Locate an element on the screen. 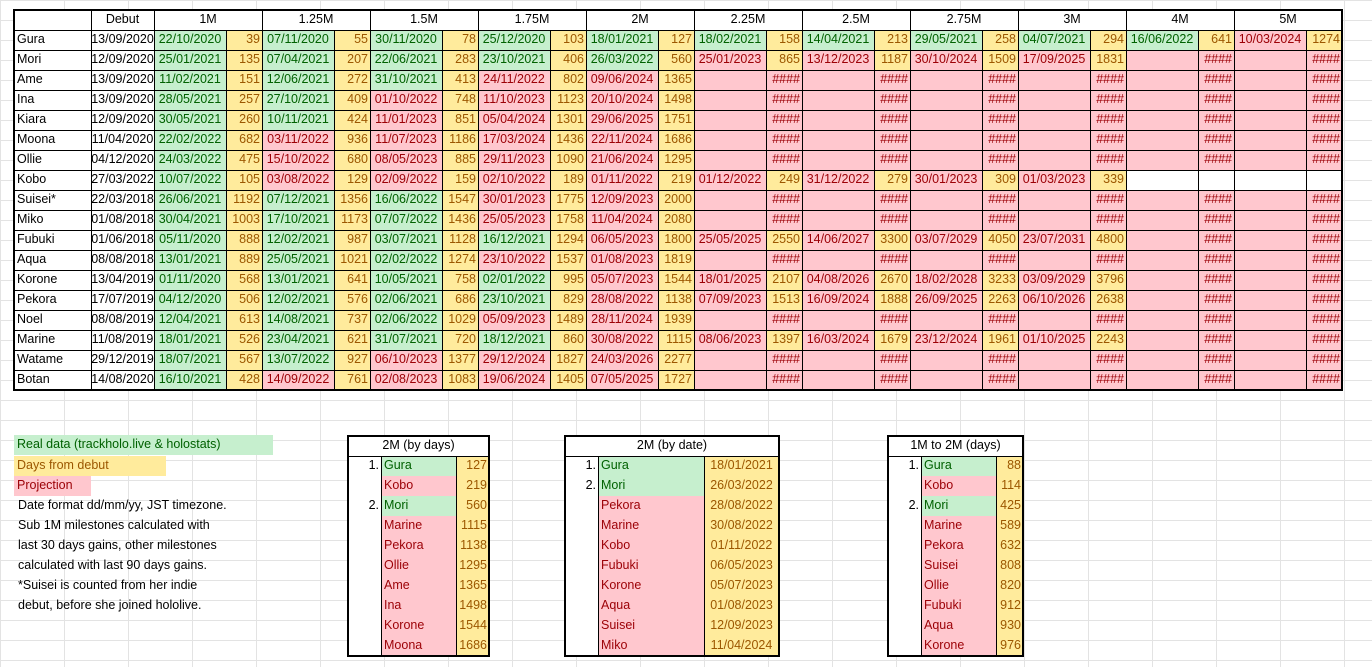 This screenshot has width=1372, height=667. rank-name: Aqua is located at coordinates (958, 626).